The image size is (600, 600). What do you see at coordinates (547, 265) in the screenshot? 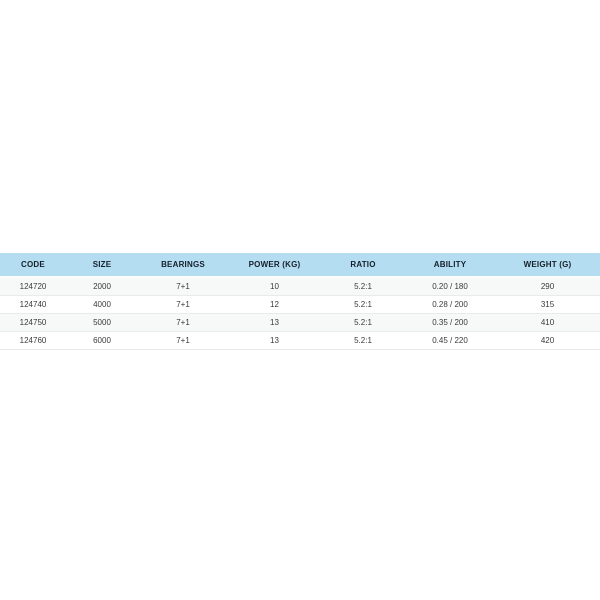
I see `column-header: WEIGHT (g)` at bounding box center [547, 265].